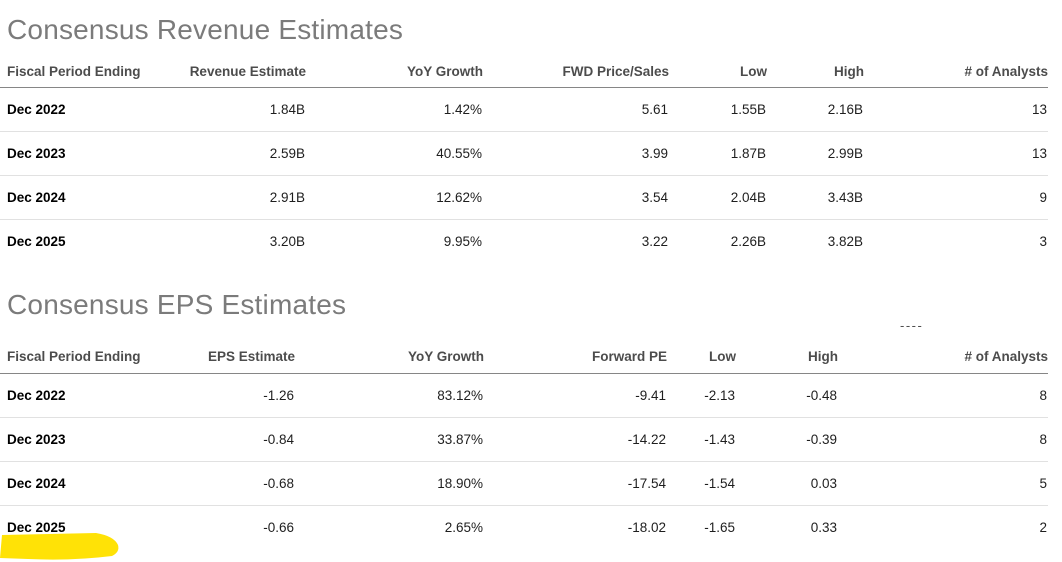 The image size is (1062, 562). Describe the element at coordinates (576, 197) in the screenshot. I see `table-cell: 3.54` at that location.